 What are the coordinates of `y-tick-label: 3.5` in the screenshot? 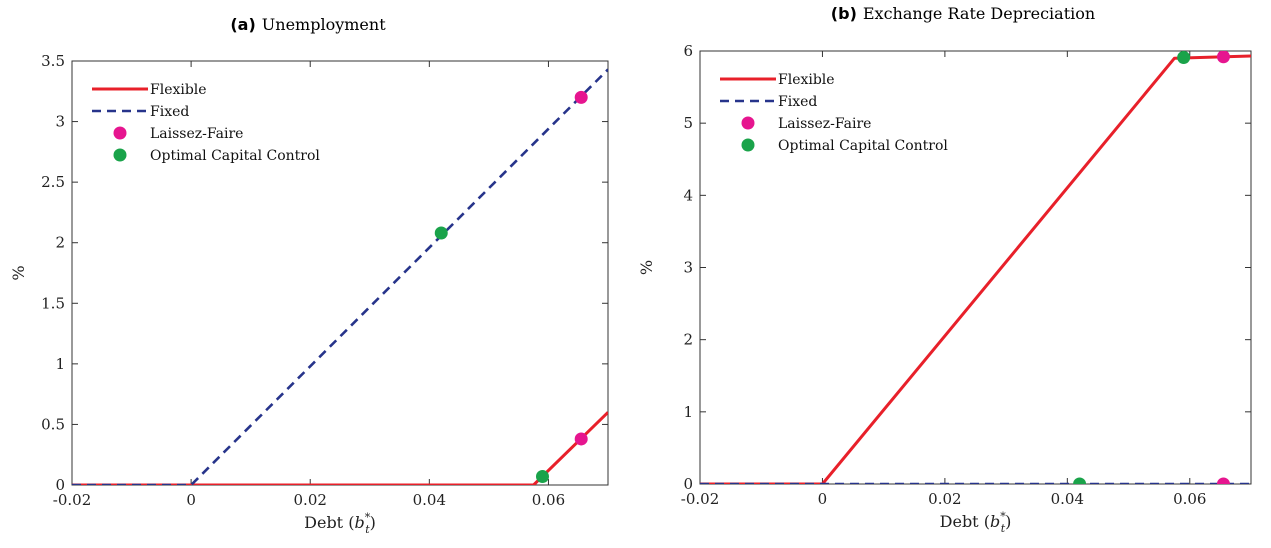 It's located at (53, 61).